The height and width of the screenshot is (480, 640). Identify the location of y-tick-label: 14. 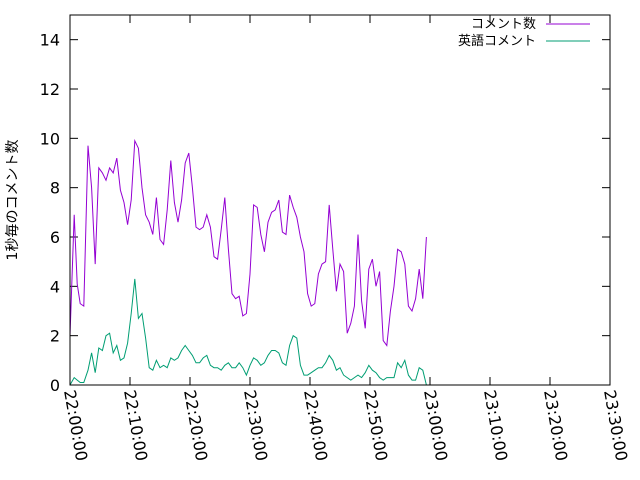
(50, 40).